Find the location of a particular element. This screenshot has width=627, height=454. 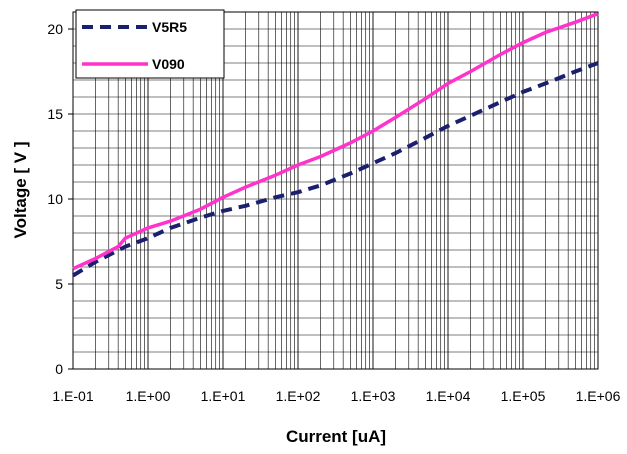

x-tick-label: 1.E+05 is located at coordinates (523, 396).